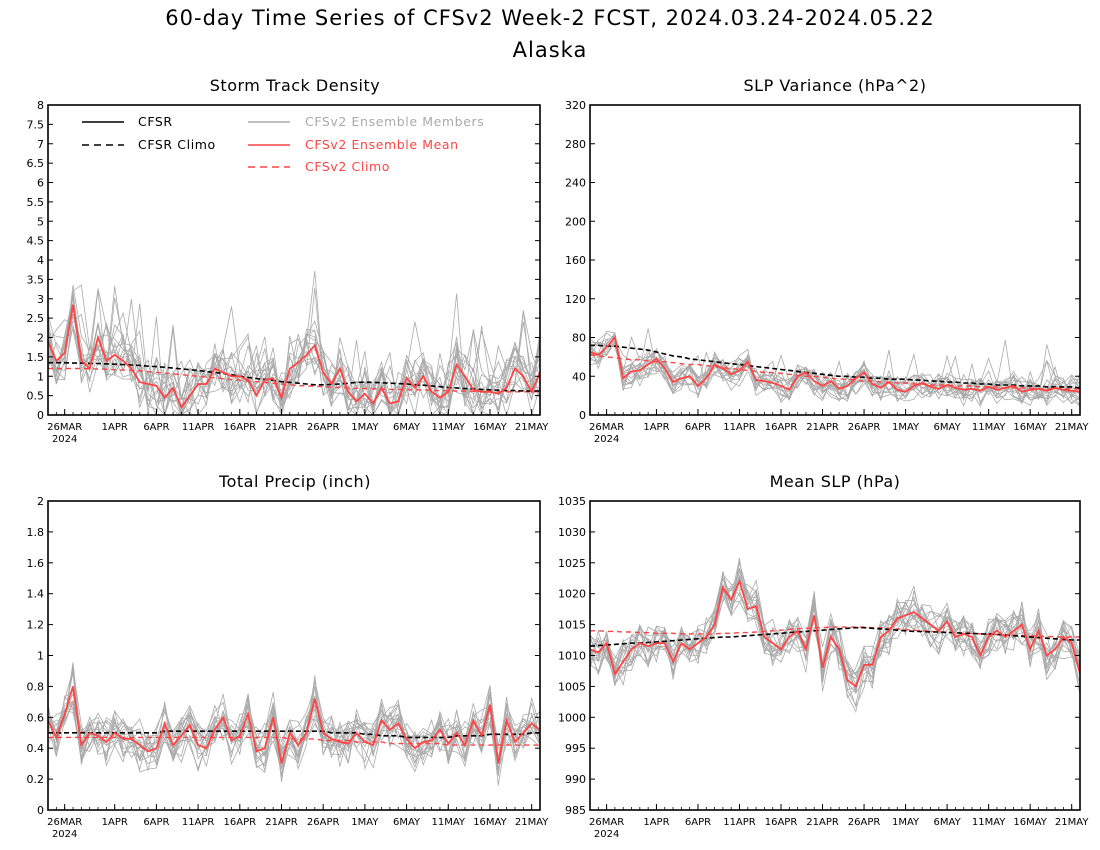 This screenshot has width=1100, height=850. I want to click on y-tick-label: 1.6, so click(36, 563).